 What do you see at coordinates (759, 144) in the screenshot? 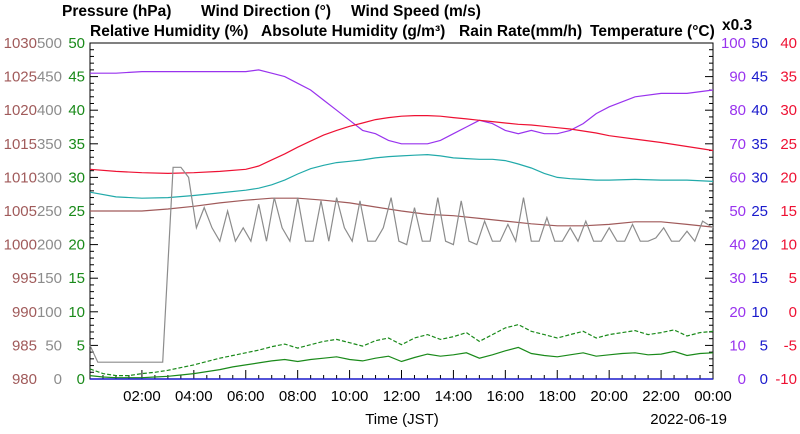
I see `y-tick-rain-rate: 35` at bounding box center [759, 144].